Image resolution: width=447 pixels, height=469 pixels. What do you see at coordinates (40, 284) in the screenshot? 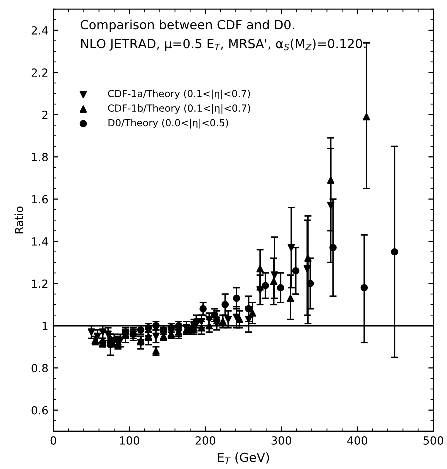
I see `y-tick-label: 1.2` at bounding box center [40, 284].